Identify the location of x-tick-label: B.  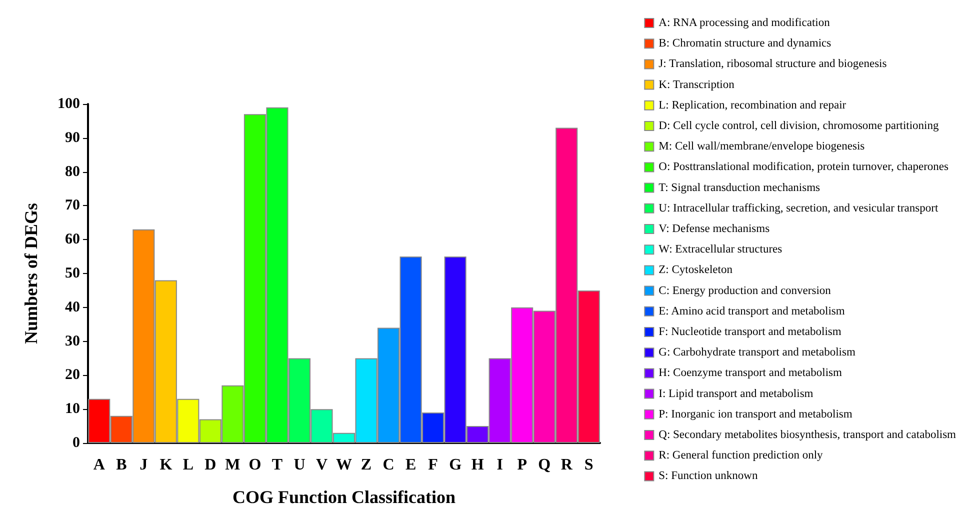
(122, 465).